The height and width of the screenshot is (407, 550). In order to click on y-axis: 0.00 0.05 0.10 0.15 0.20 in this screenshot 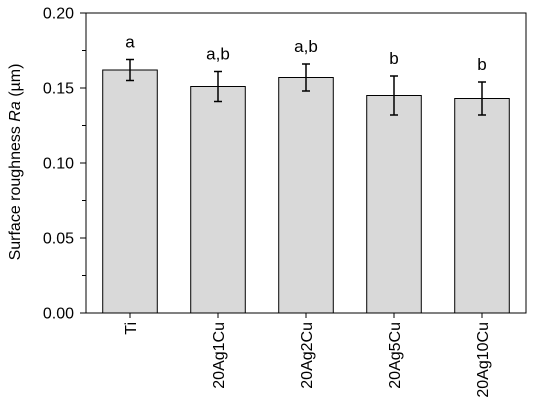, I will do `click(64, 164)`.